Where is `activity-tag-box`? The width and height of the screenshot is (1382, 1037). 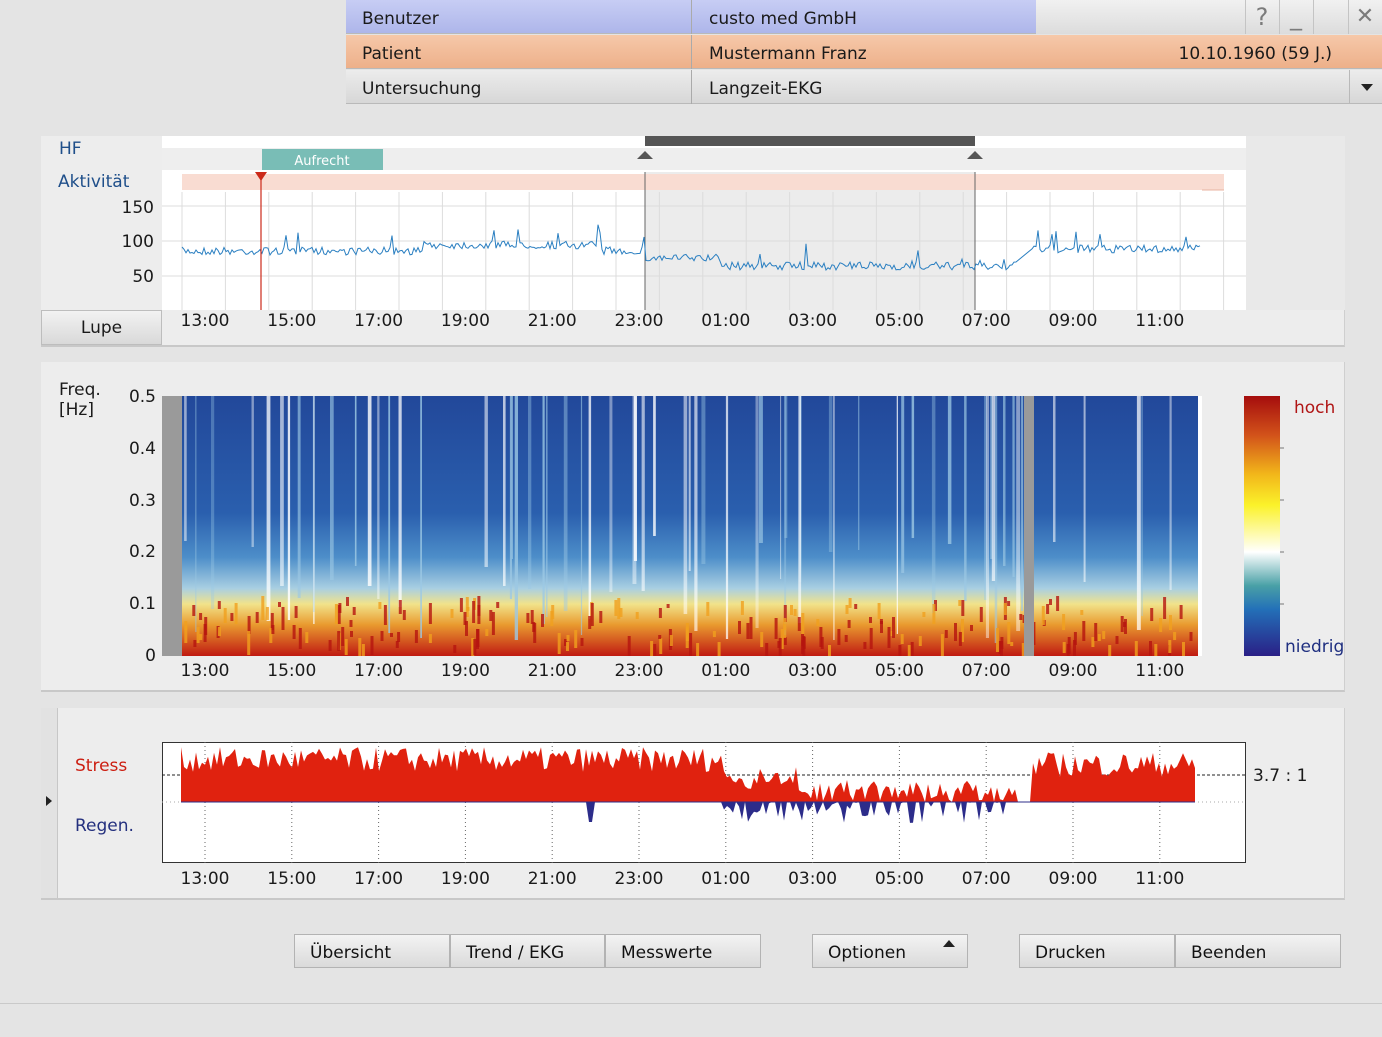
activity-tag-box is located at coordinates (322, 159).